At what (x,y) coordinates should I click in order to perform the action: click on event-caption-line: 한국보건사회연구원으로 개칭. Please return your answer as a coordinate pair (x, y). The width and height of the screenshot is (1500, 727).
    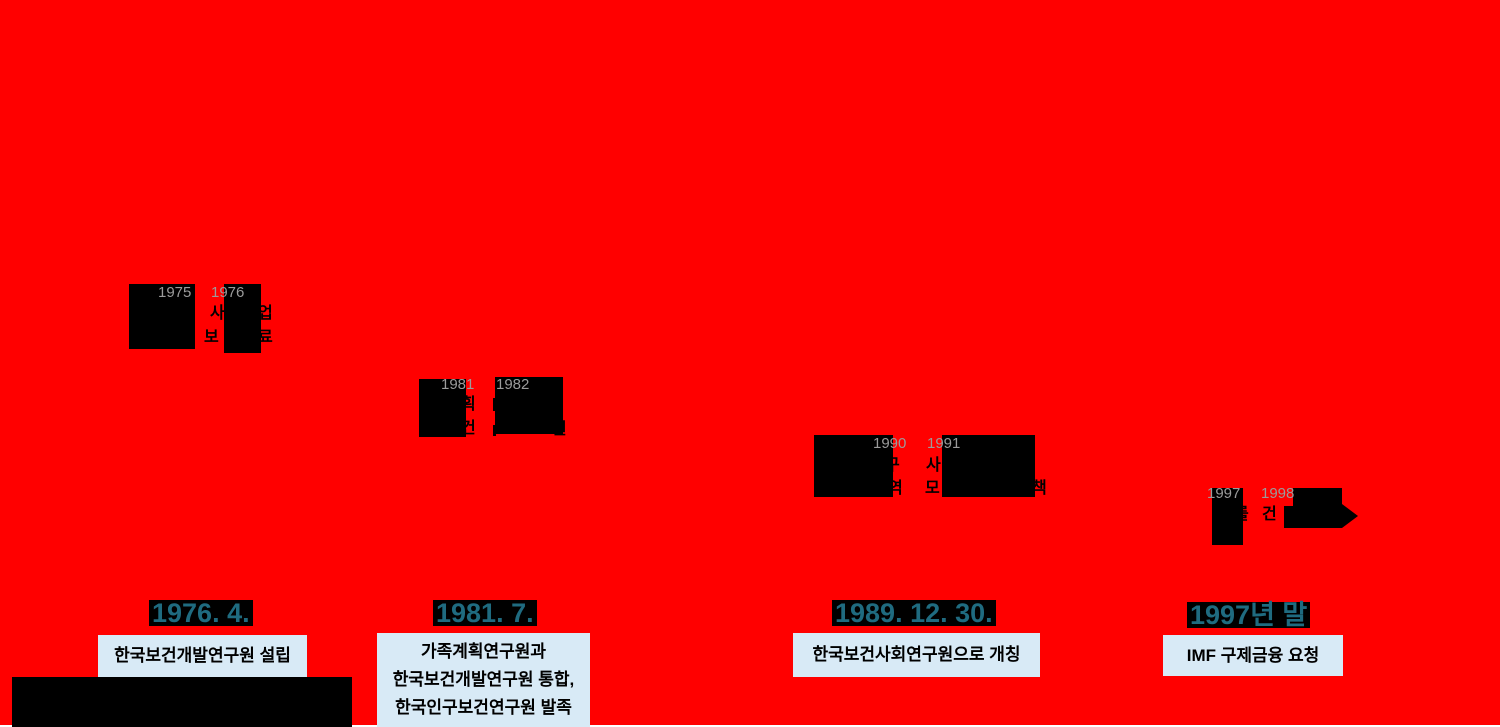
    Looking at the image, I should click on (916, 654).